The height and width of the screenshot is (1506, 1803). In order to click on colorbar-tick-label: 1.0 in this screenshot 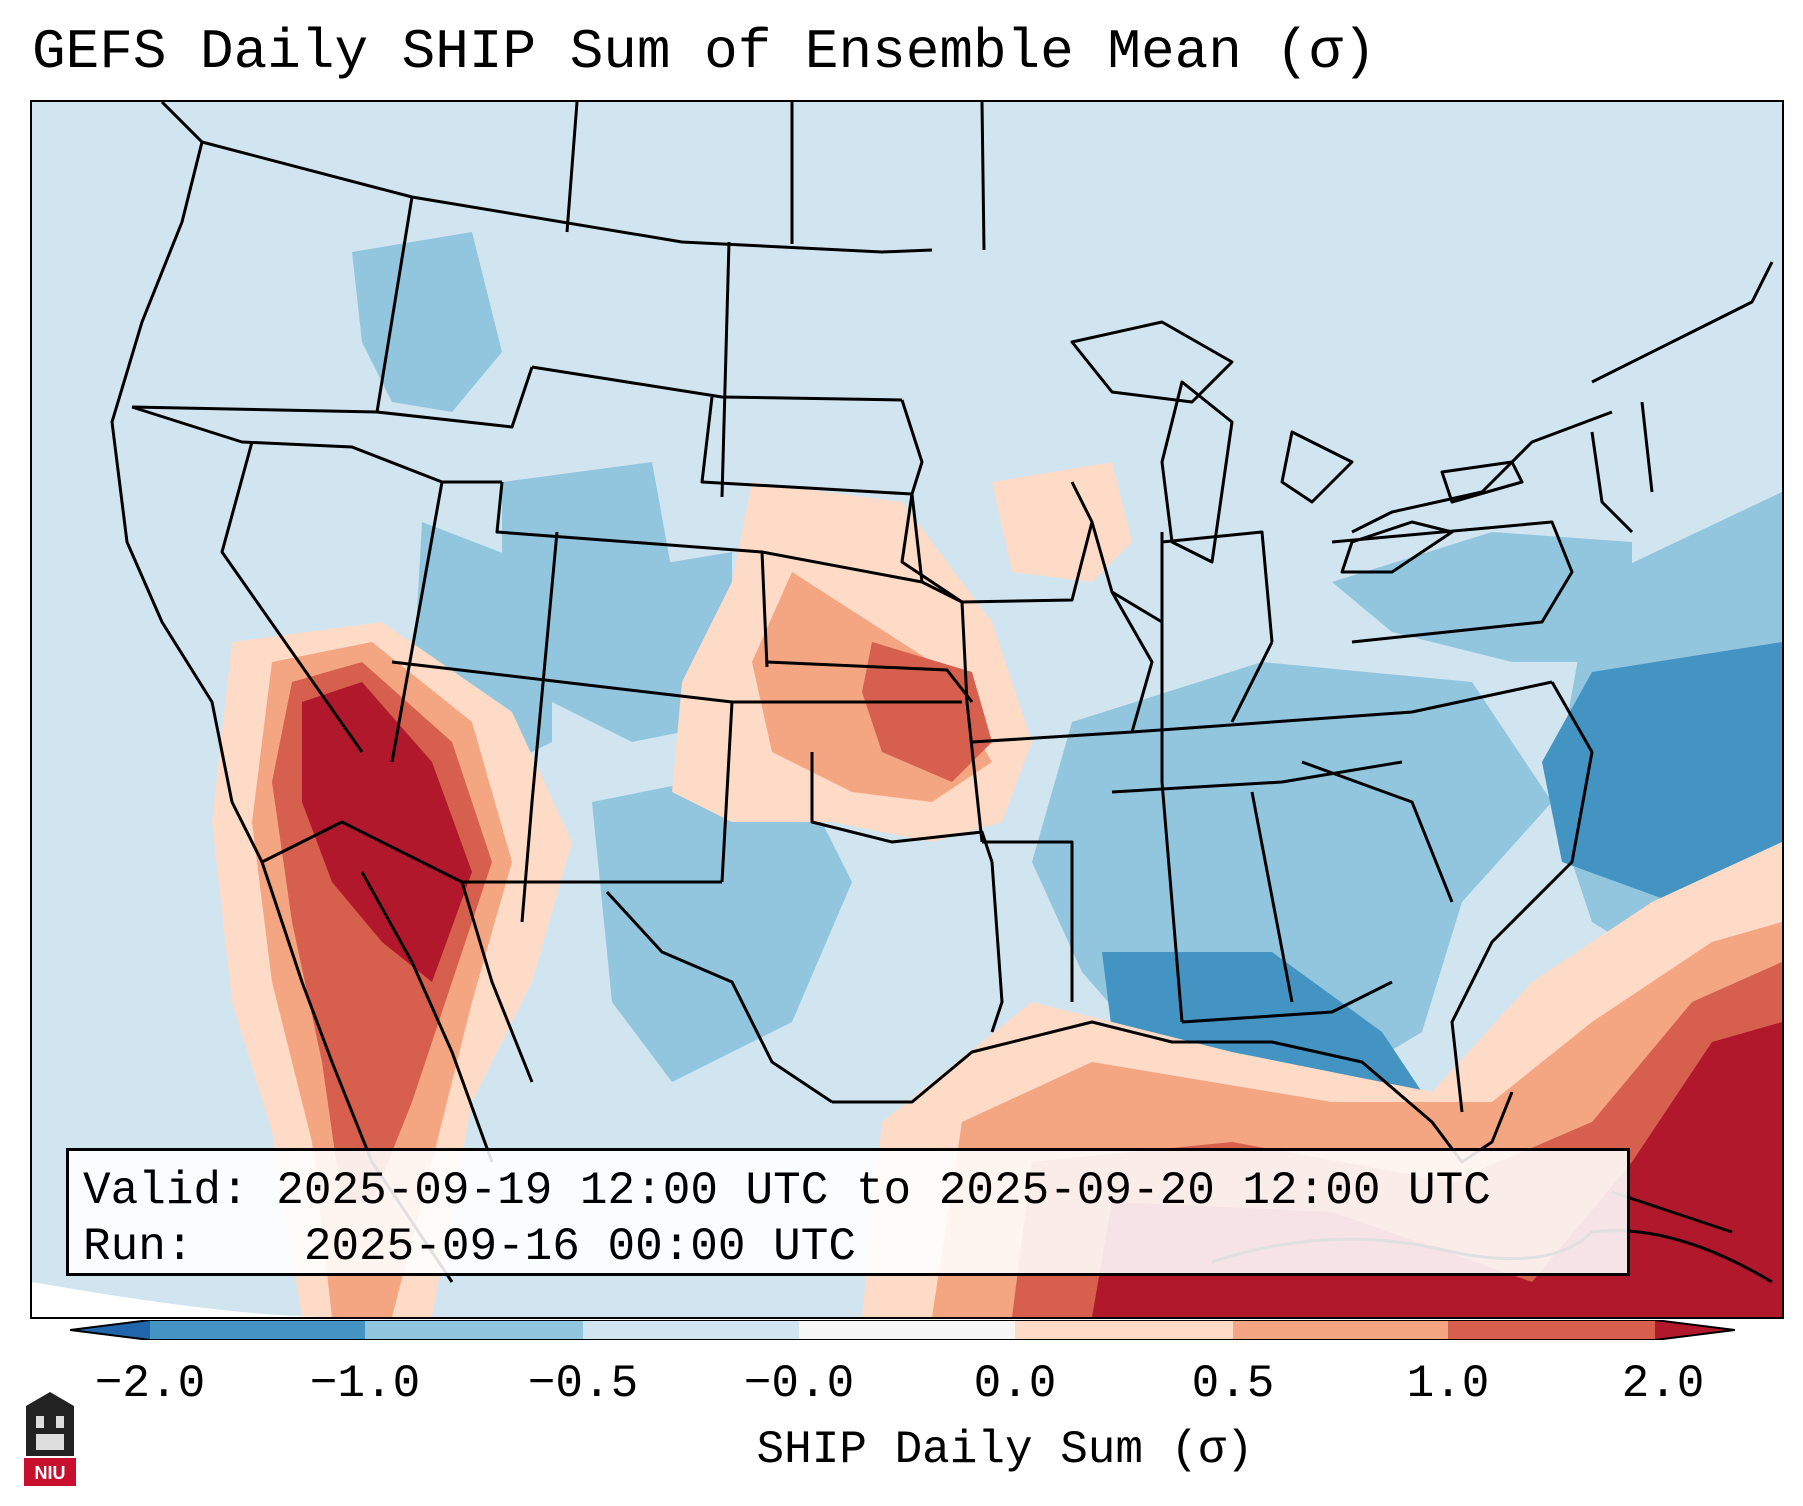, I will do `click(1448, 1384)`.